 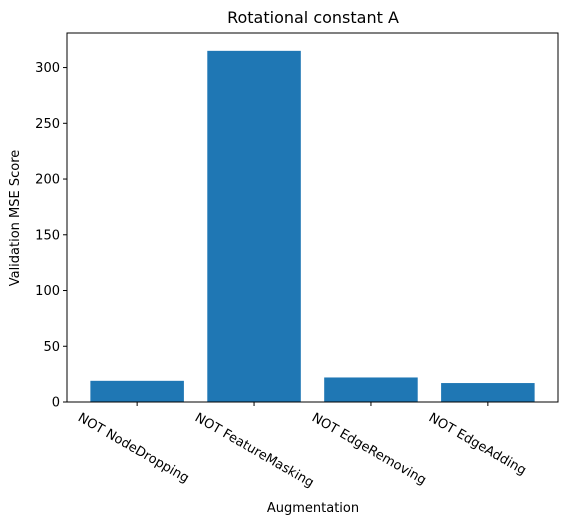 What do you see at coordinates (313, 508) in the screenshot?
I see `x-axis-title: Augmentation` at bounding box center [313, 508].